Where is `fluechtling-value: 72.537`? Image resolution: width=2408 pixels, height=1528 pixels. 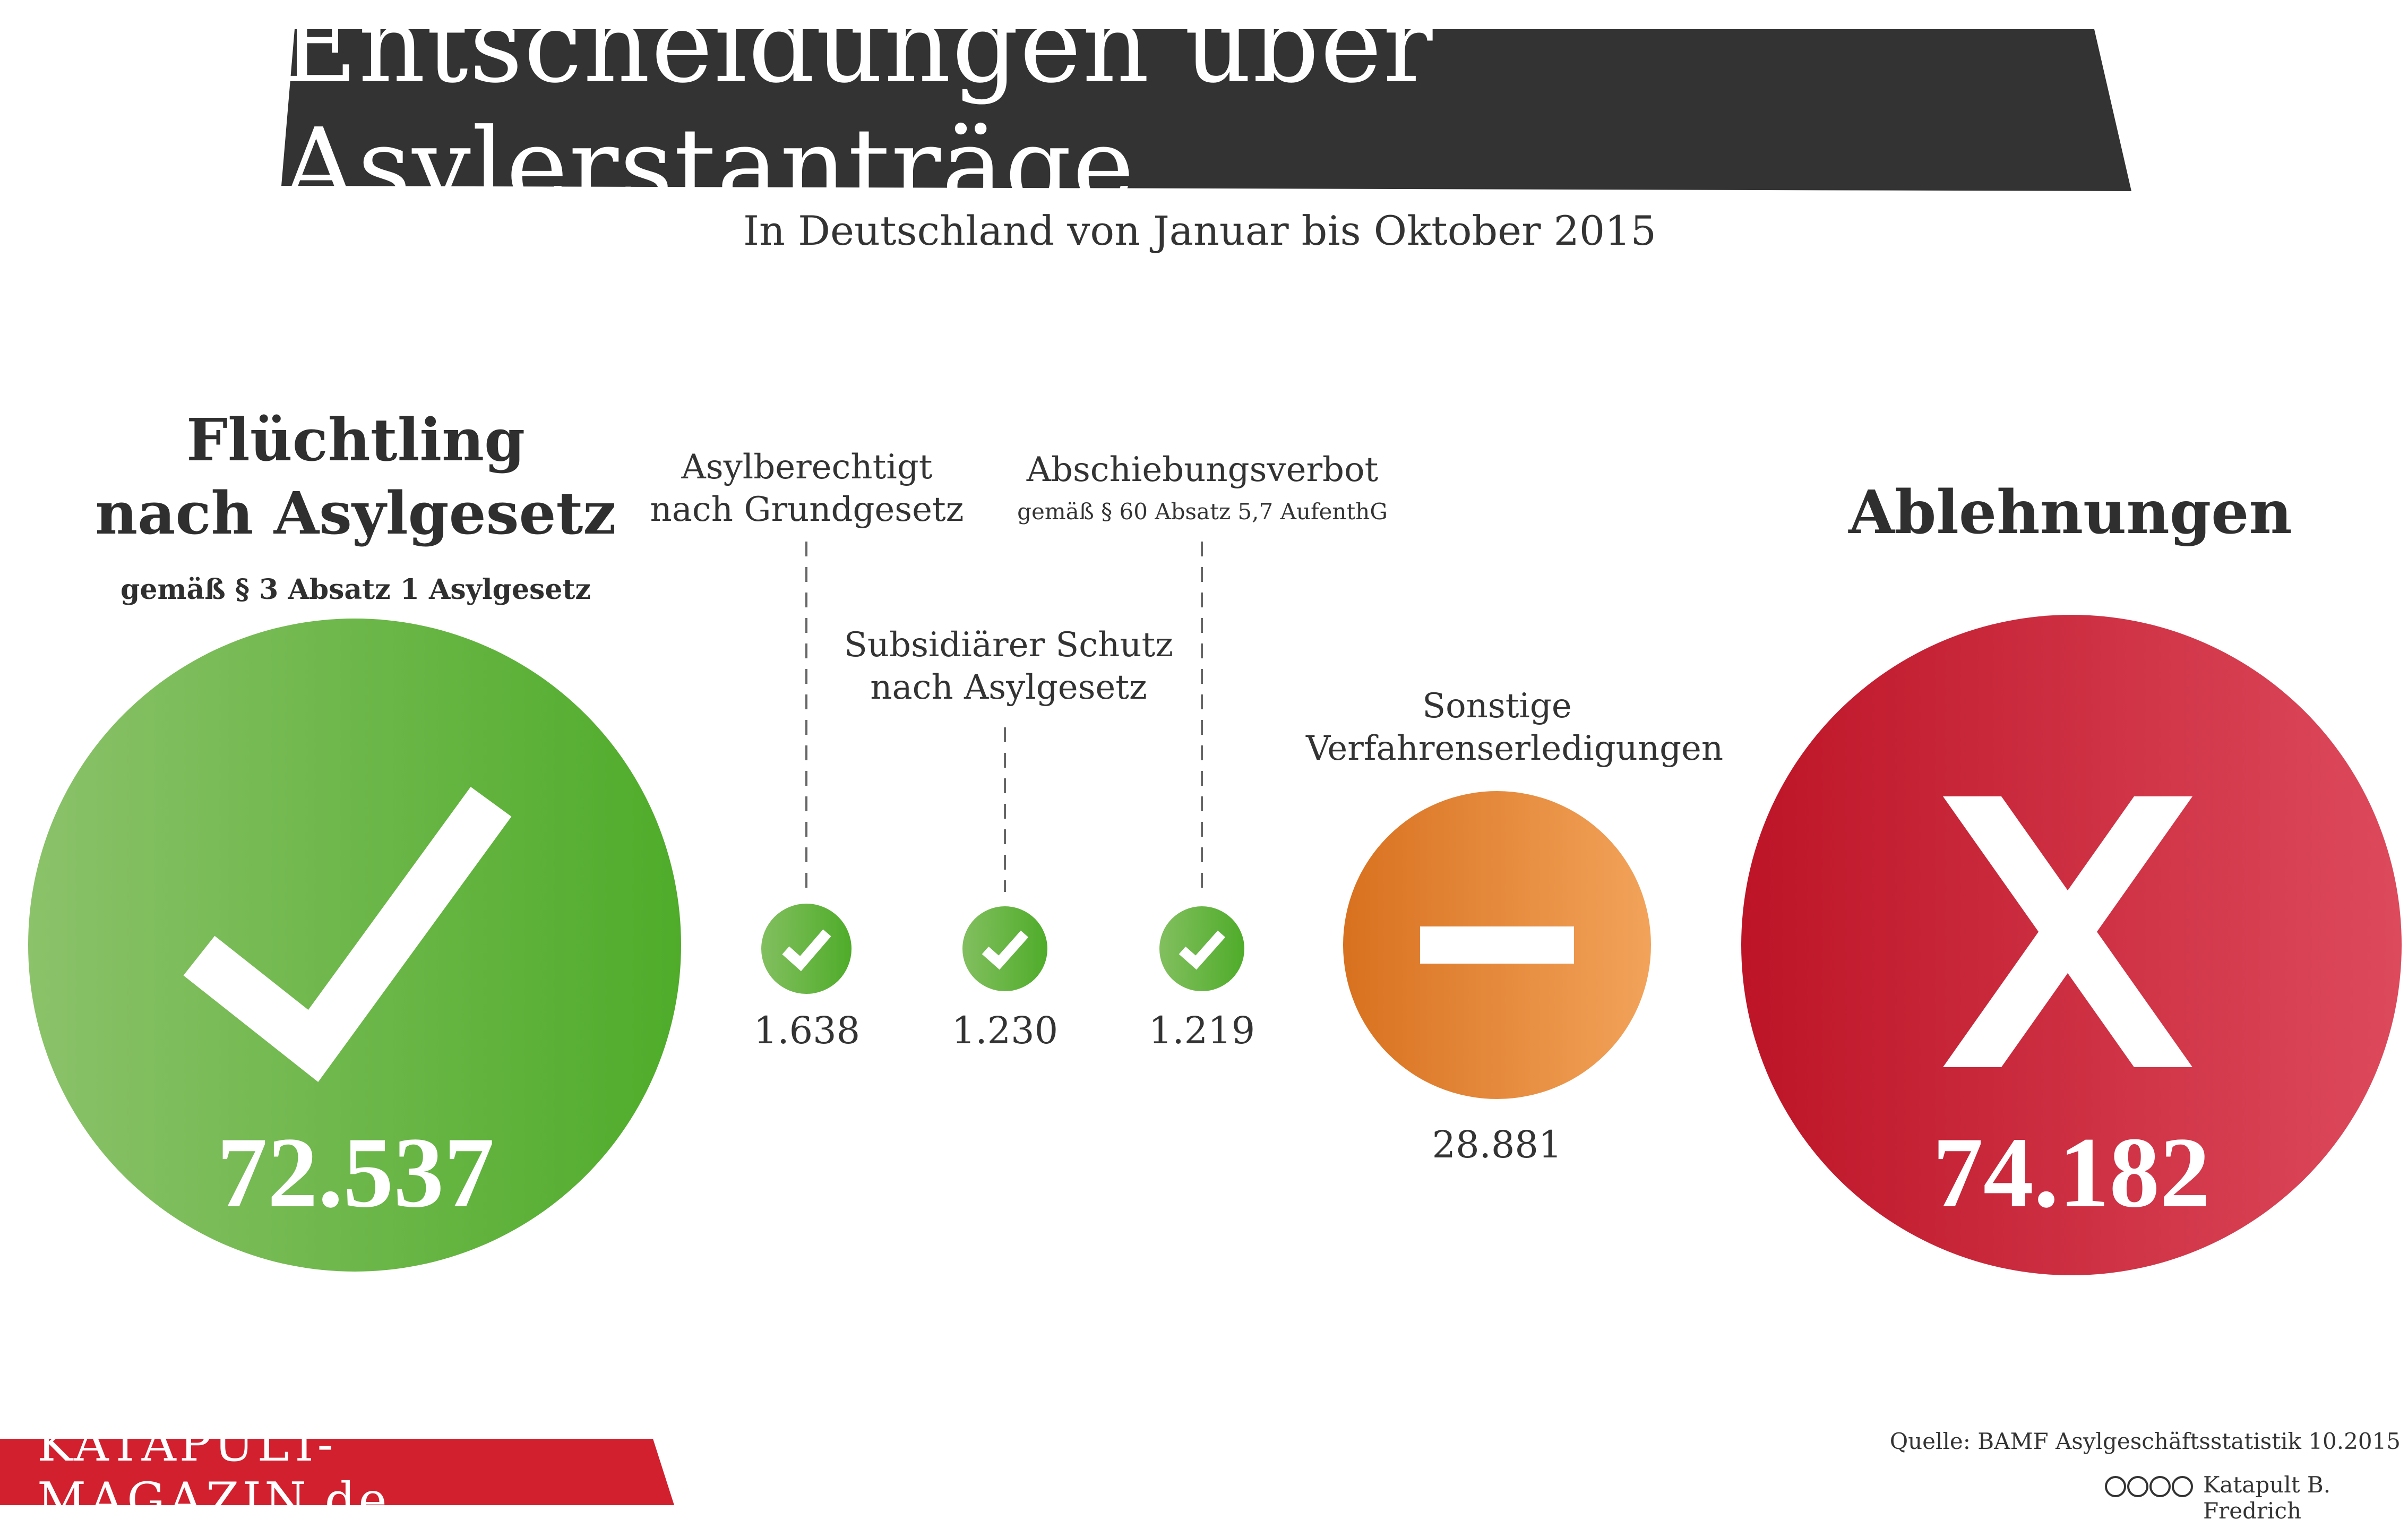
fluechtling-value: 72.537 is located at coordinates (356, 1173).